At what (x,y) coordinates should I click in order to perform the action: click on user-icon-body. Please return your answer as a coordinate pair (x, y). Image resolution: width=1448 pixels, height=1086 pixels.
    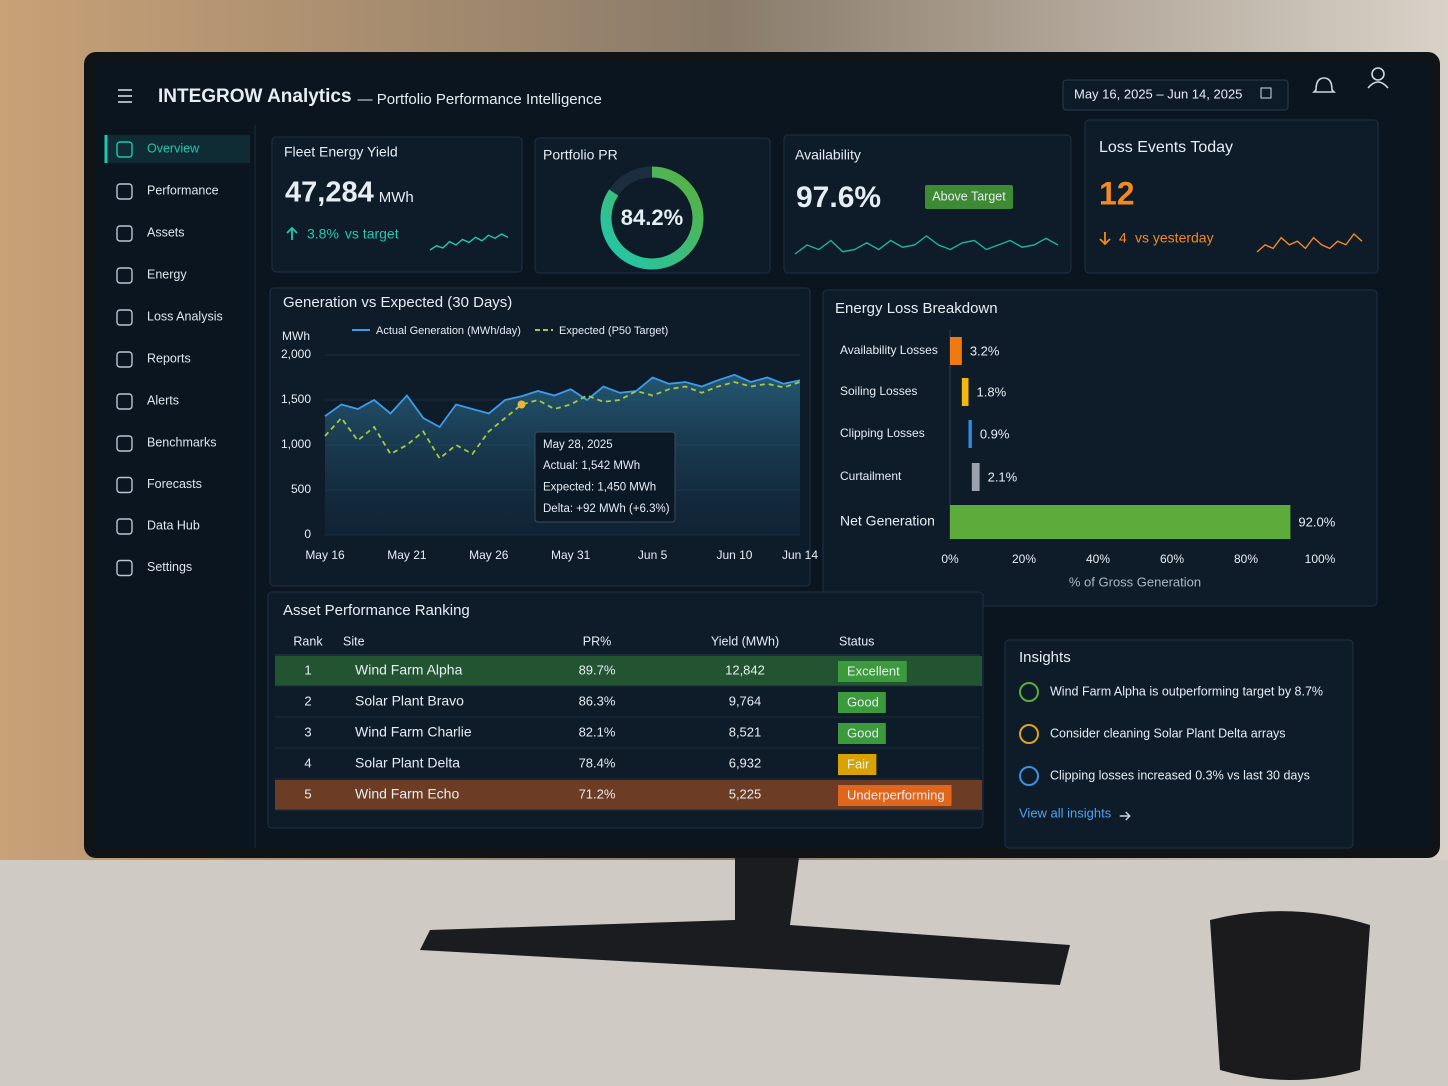
    Looking at the image, I should click on (1378, 85).